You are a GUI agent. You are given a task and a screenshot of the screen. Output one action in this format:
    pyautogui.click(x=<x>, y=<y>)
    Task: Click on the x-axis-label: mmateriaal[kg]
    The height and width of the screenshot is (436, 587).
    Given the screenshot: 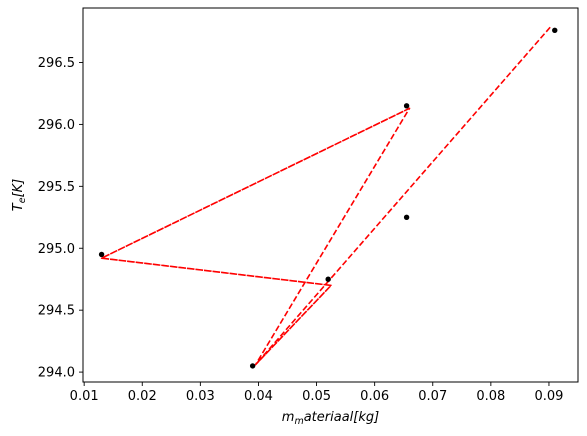 What is the action you would take?
    pyautogui.click(x=330, y=418)
    